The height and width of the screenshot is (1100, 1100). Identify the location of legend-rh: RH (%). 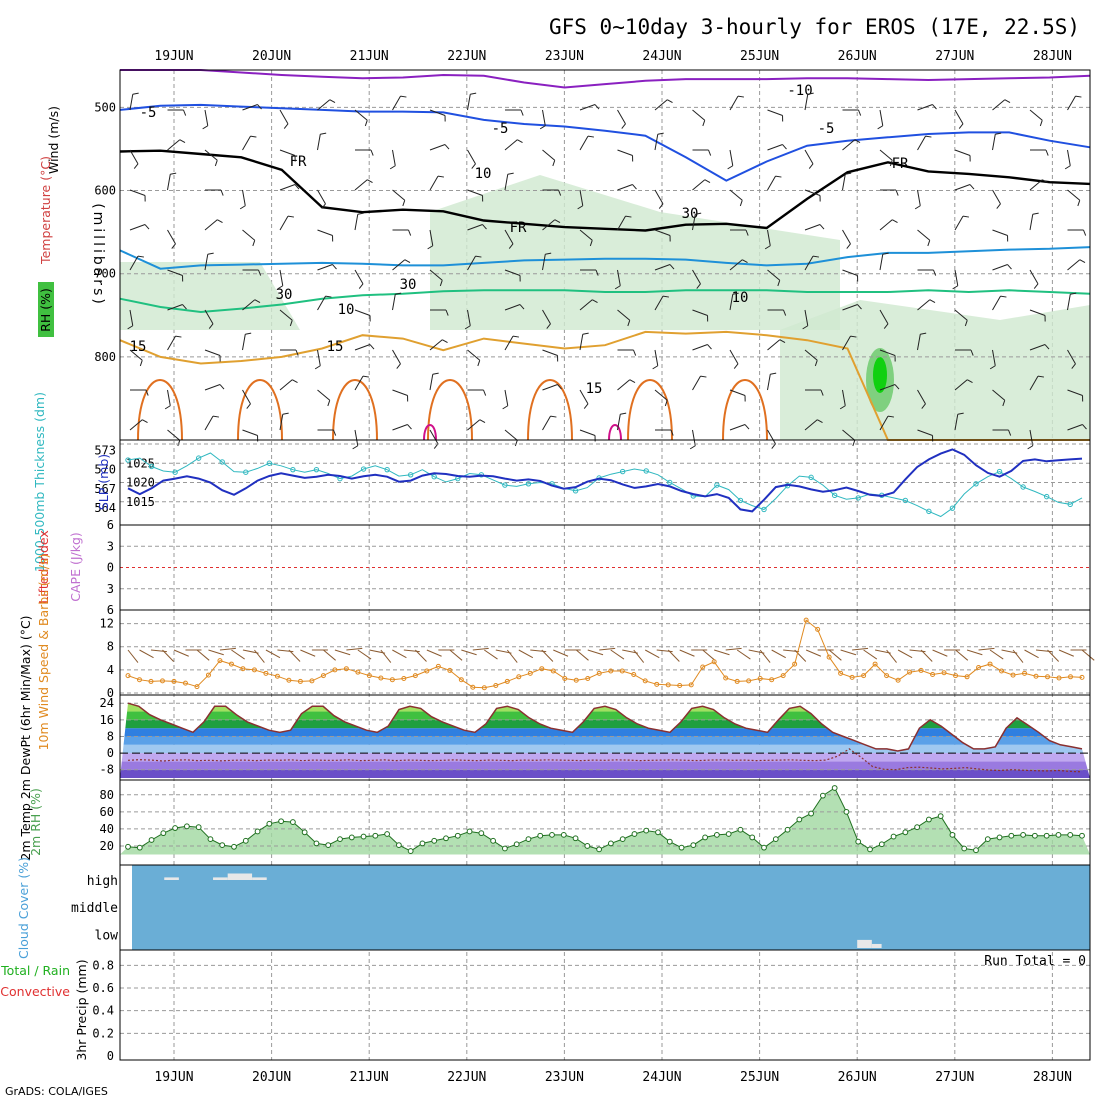
(45, 310).